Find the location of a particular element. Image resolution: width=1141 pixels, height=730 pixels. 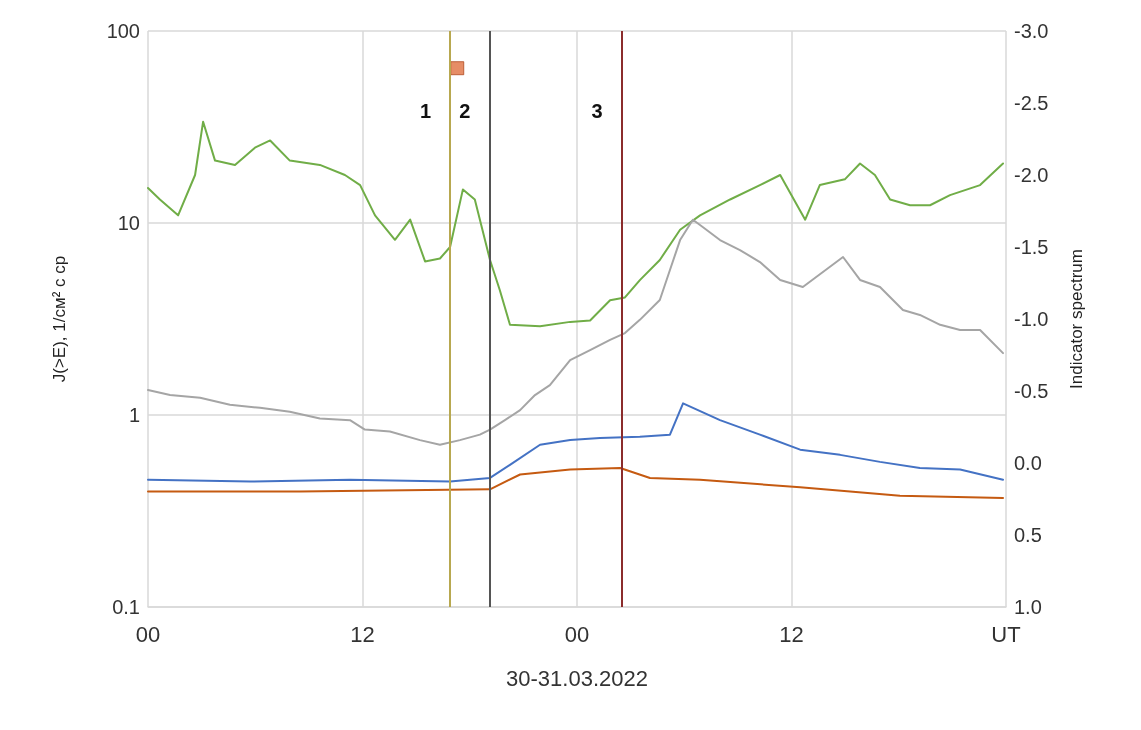

y-tick-label: 0.1 is located at coordinates (126, 607).